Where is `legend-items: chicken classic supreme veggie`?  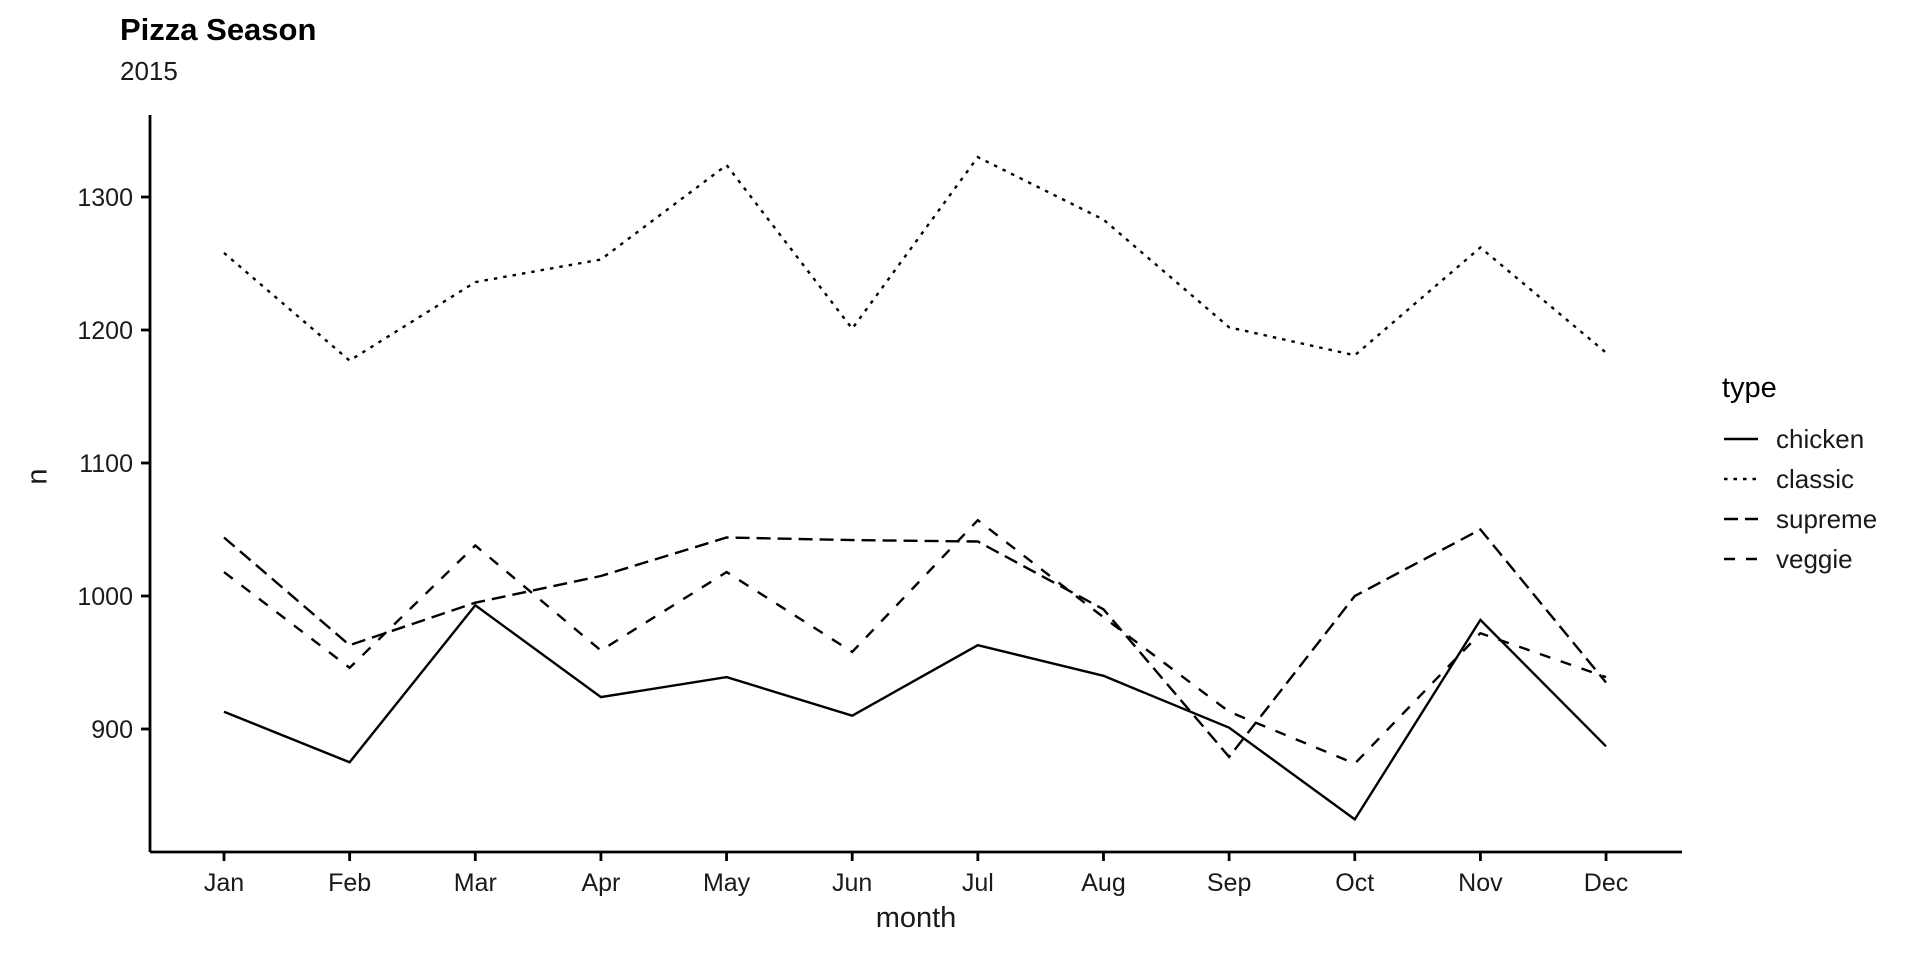
legend-items: chicken classic supreme veggie is located at coordinates (1799, 499).